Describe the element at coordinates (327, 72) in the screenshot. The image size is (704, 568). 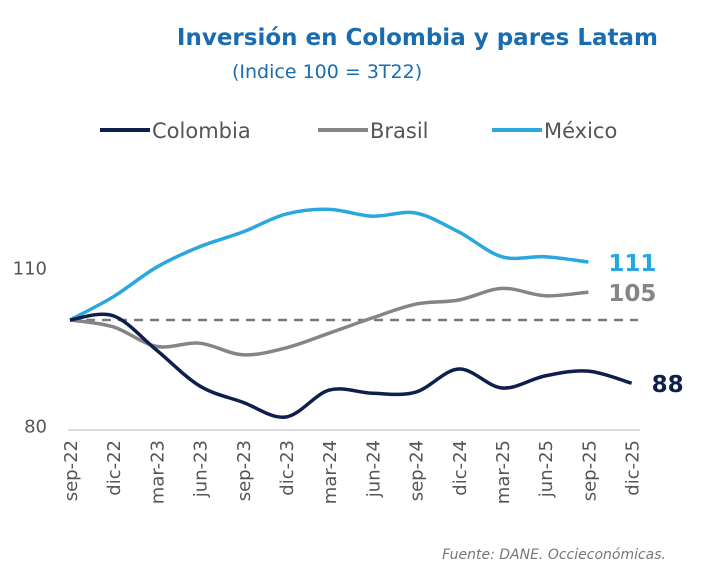
I see `chart-subtitle: (Indice 100 = 3T22)` at that location.